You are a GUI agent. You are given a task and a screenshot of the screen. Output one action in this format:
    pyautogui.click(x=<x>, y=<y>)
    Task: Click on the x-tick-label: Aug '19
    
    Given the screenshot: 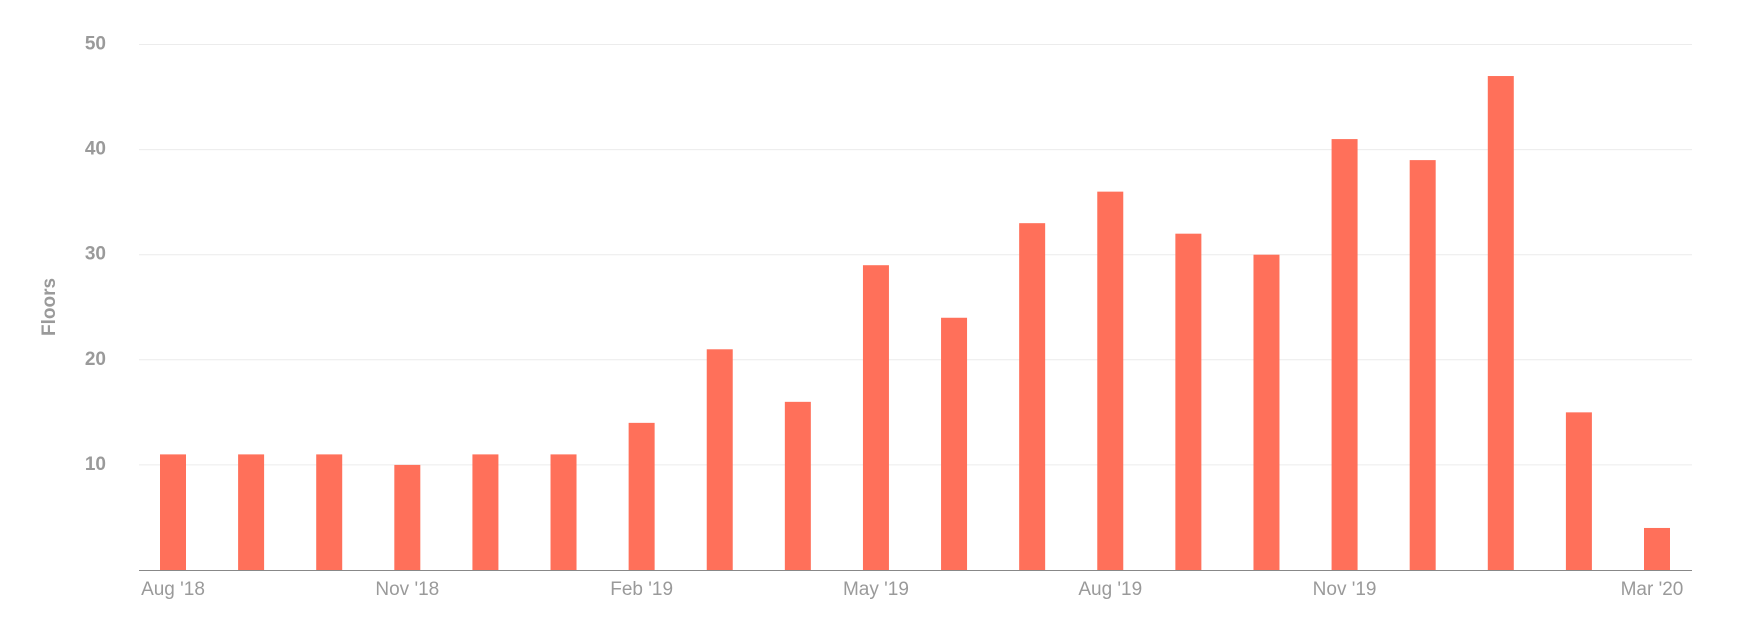 What is the action you would take?
    pyautogui.click(x=1110, y=589)
    